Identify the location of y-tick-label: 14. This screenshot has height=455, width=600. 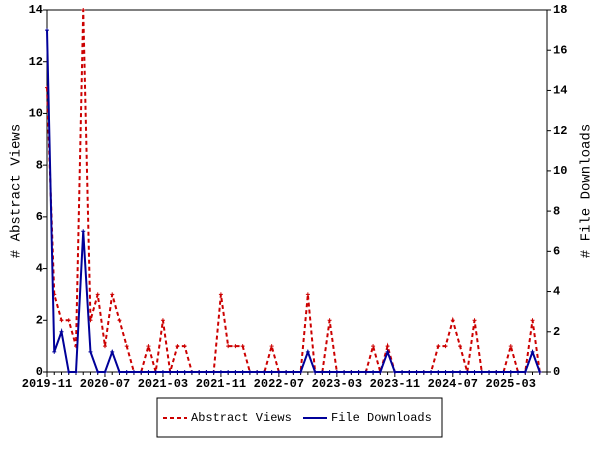
(36, 10).